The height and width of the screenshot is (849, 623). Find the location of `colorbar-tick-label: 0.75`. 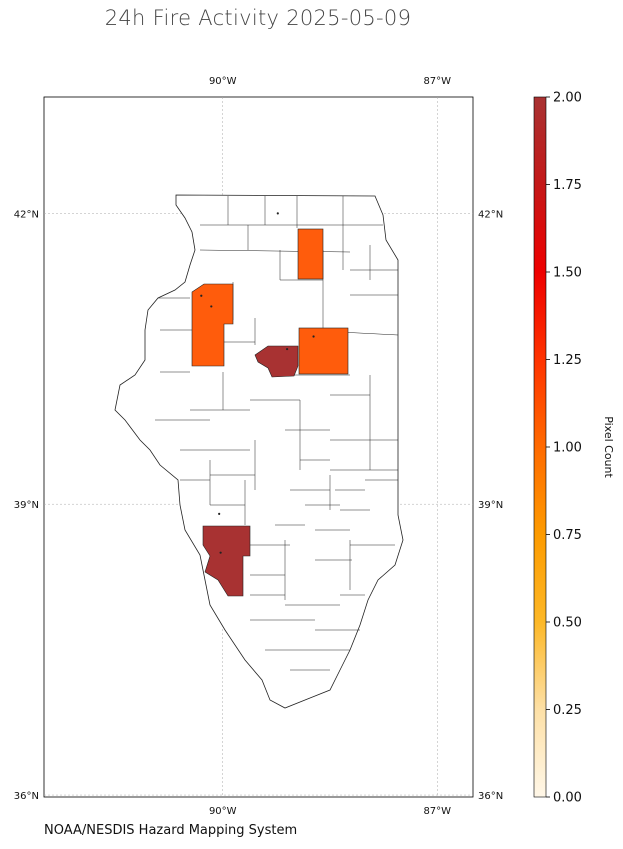

colorbar-tick-label: 0.75 is located at coordinates (567, 535).